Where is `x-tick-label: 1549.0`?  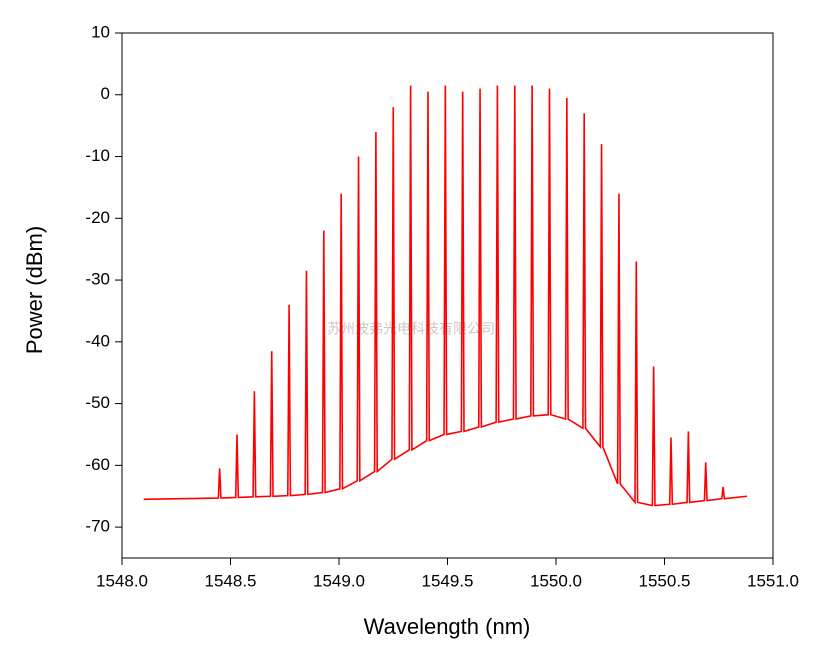 x-tick-label: 1549.0 is located at coordinates (339, 580).